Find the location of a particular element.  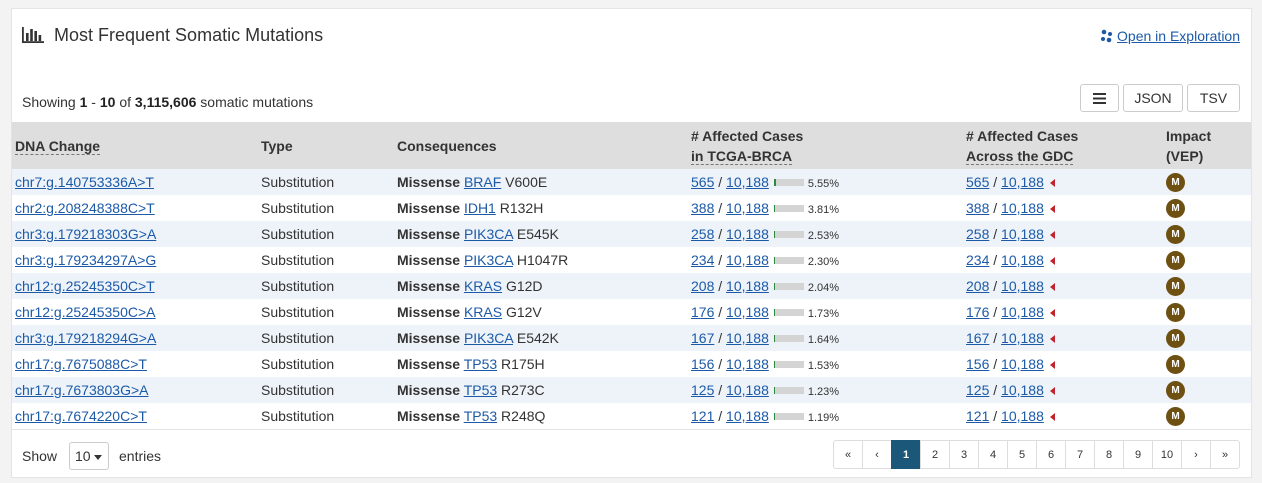

page-button: 2 is located at coordinates (935, 454).